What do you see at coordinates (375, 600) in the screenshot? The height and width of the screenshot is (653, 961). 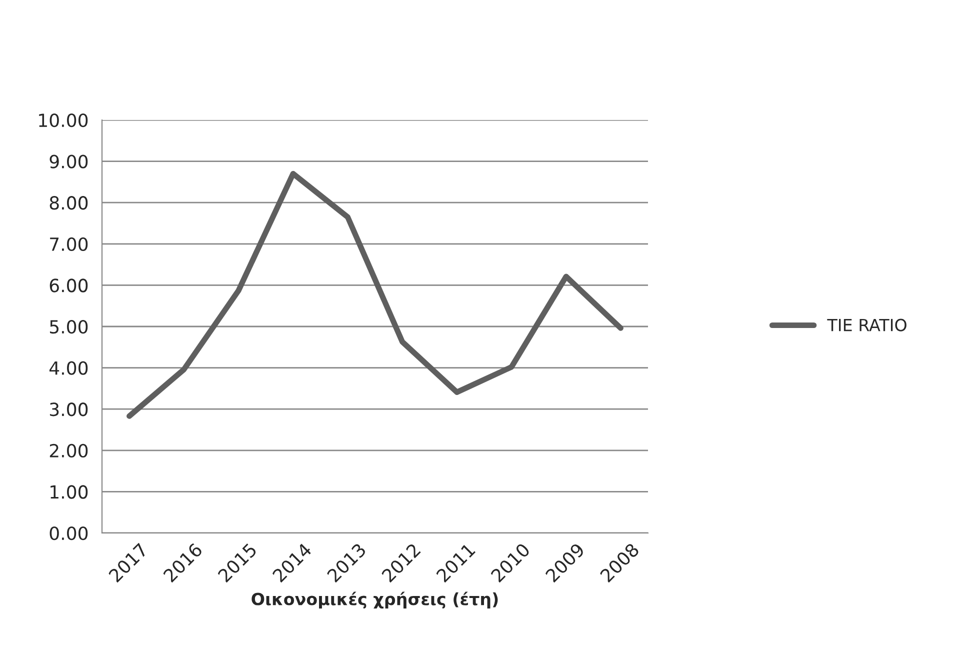 I see `x-axis-title: Οικονομικές χρήσεις (έτη)` at bounding box center [375, 600].